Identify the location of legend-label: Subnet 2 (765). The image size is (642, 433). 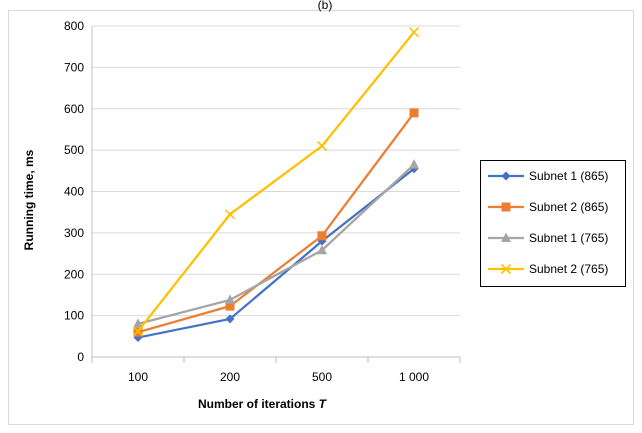
(568, 269).